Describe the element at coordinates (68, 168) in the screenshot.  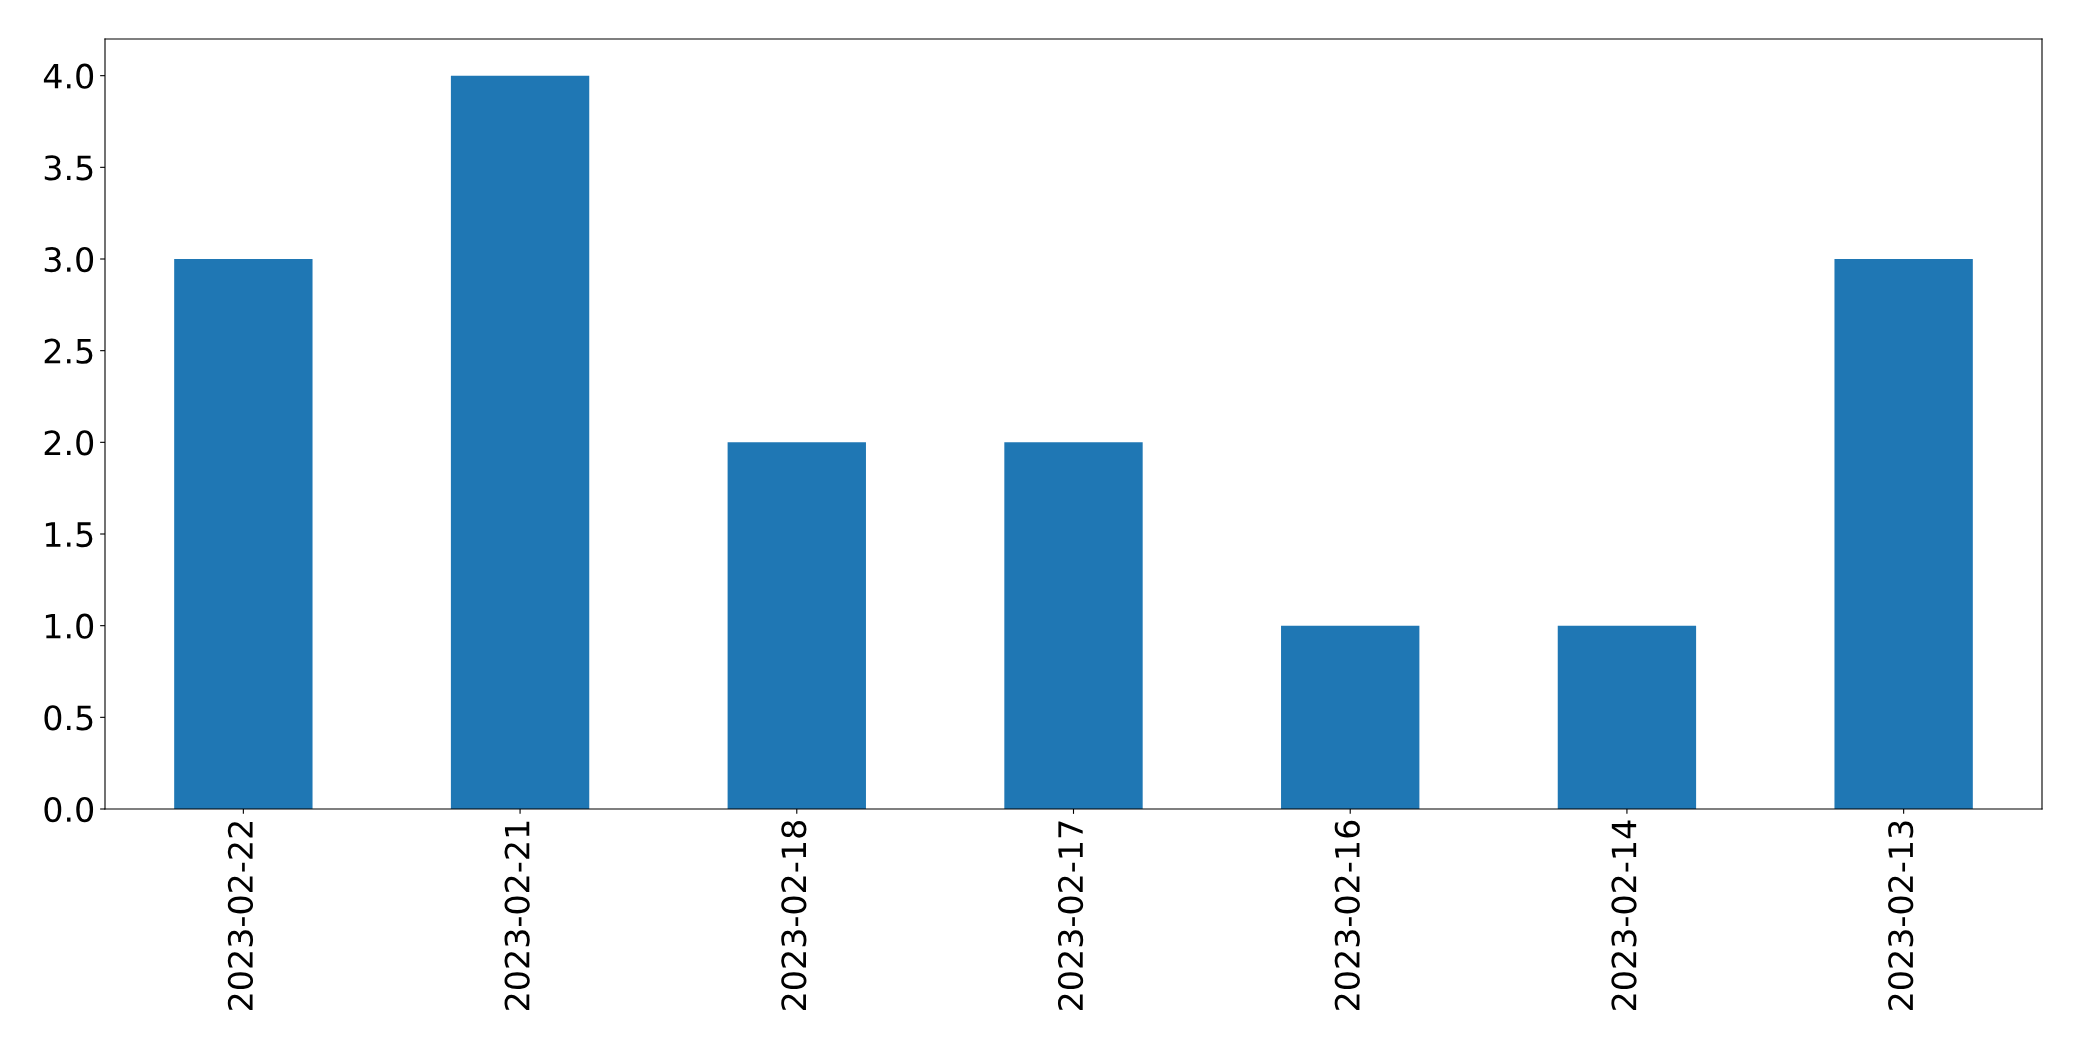
I see `y-tick-label: 3.5` at that location.